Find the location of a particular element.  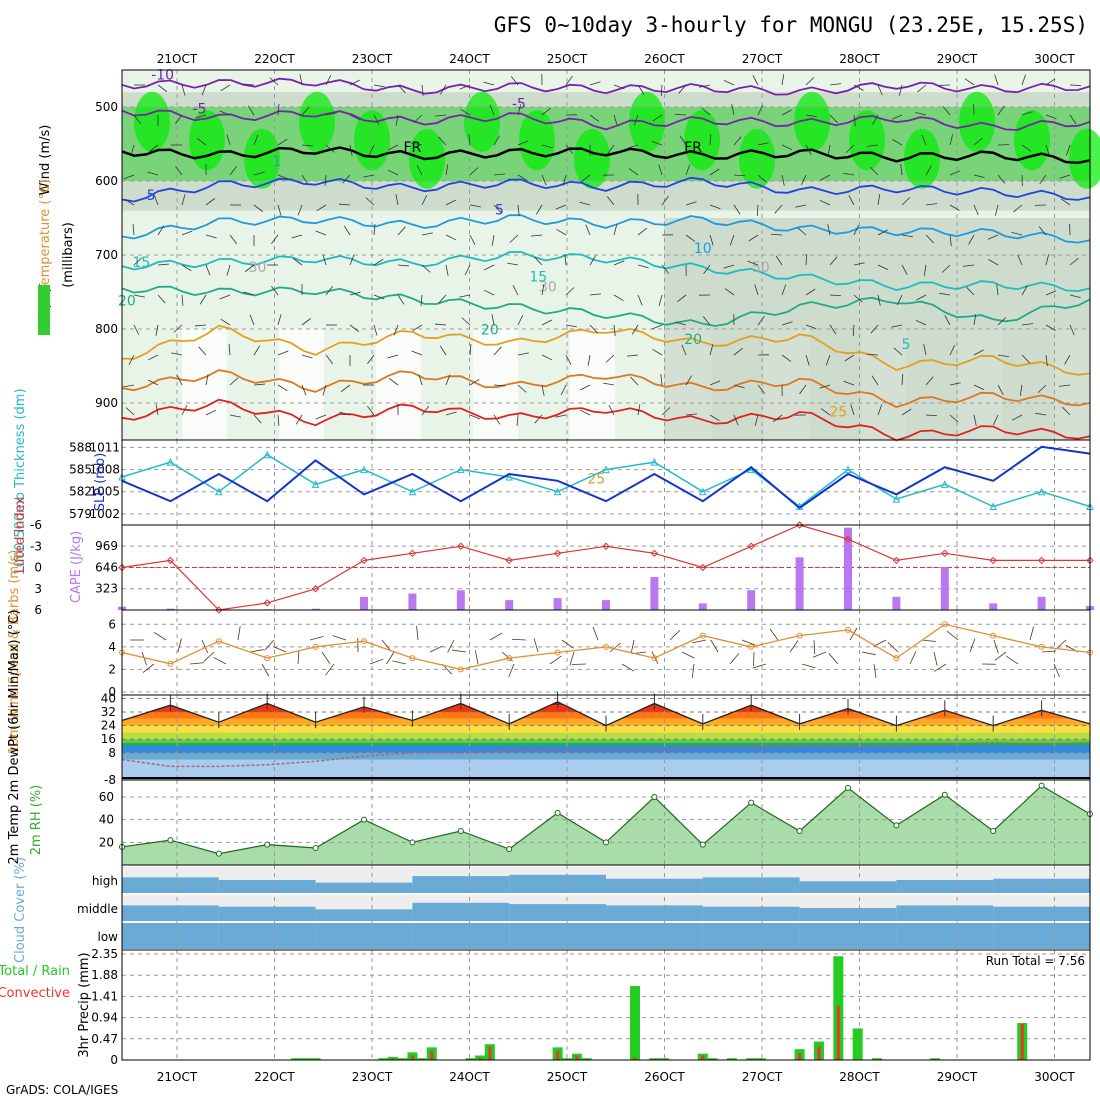

contour-label: -5 is located at coordinates (519, 104).